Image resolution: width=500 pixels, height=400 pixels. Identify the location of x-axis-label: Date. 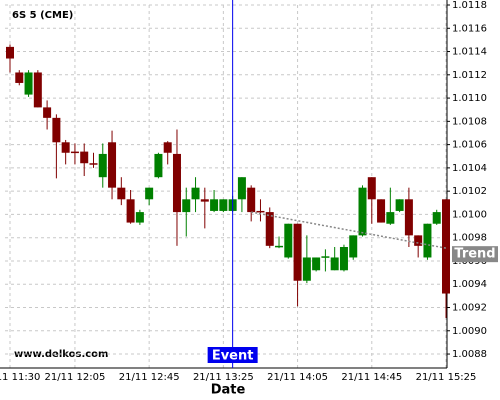
(228, 390).